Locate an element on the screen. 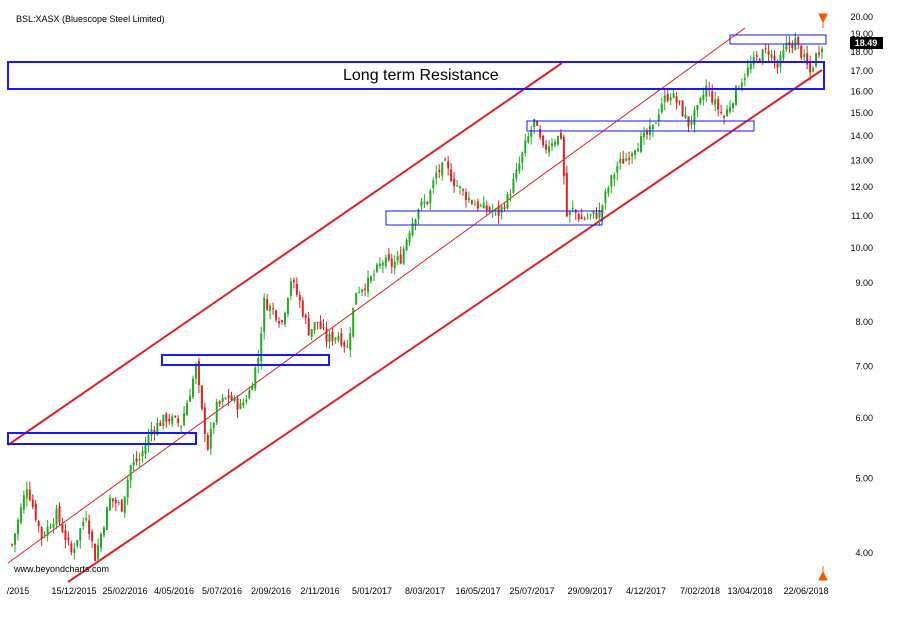 The width and height of the screenshot is (897, 617). x-tick-label: 5/07/2016 is located at coordinates (222, 591).